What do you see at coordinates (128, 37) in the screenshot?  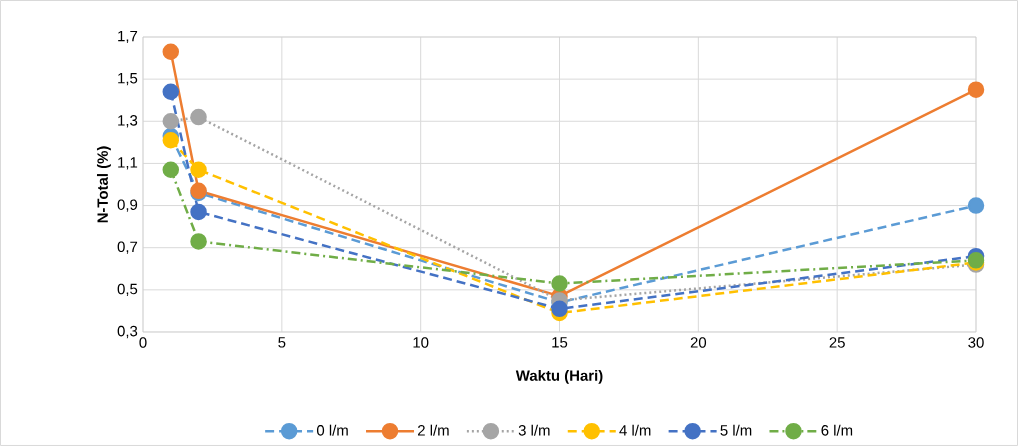 I see `y-tick-label: 1,7` at bounding box center [128, 37].